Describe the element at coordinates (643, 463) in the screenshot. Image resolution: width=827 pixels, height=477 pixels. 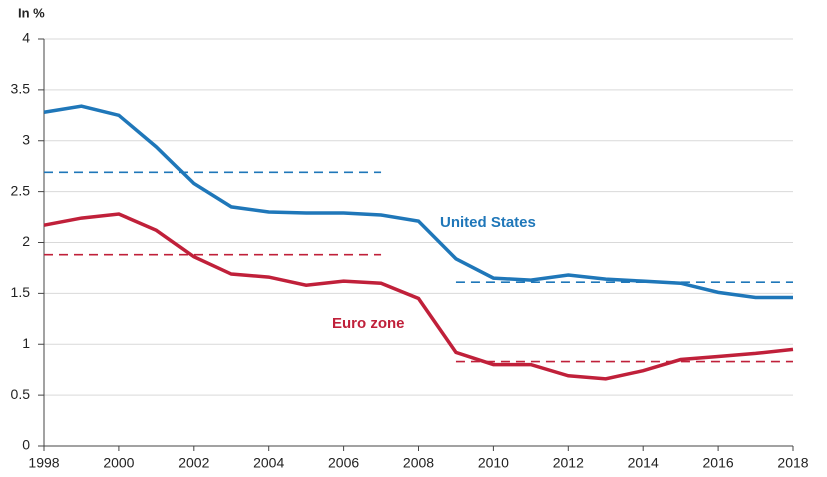
I see `x-tick-label: 2014` at that location.